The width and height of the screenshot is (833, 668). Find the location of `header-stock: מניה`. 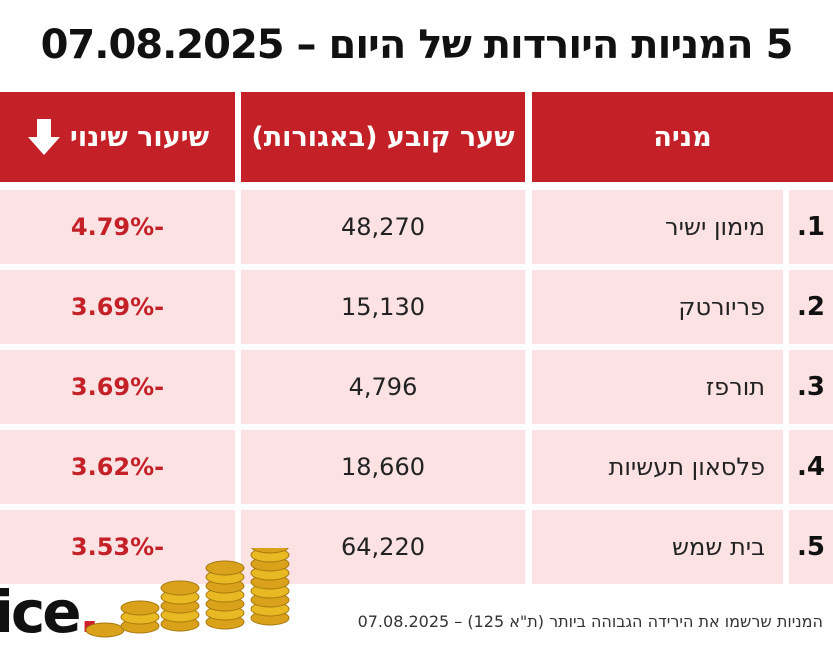

header-stock: מניה is located at coordinates (682, 137).